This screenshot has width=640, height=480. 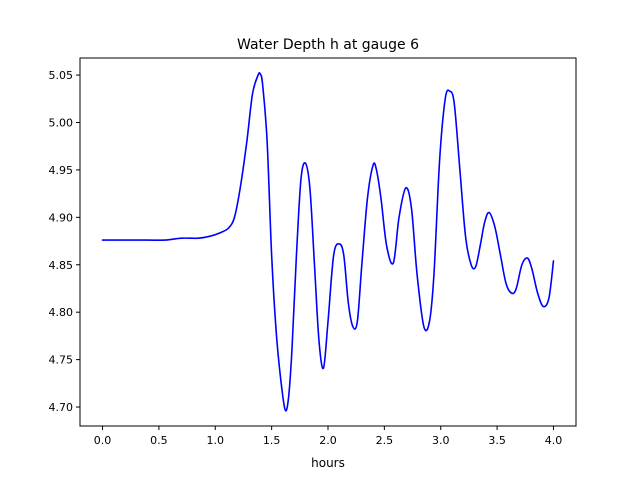 What do you see at coordinates (441, 440) in the screenshot?
I see `x-tick-label: 3.0` at bounding box center [441, 440].